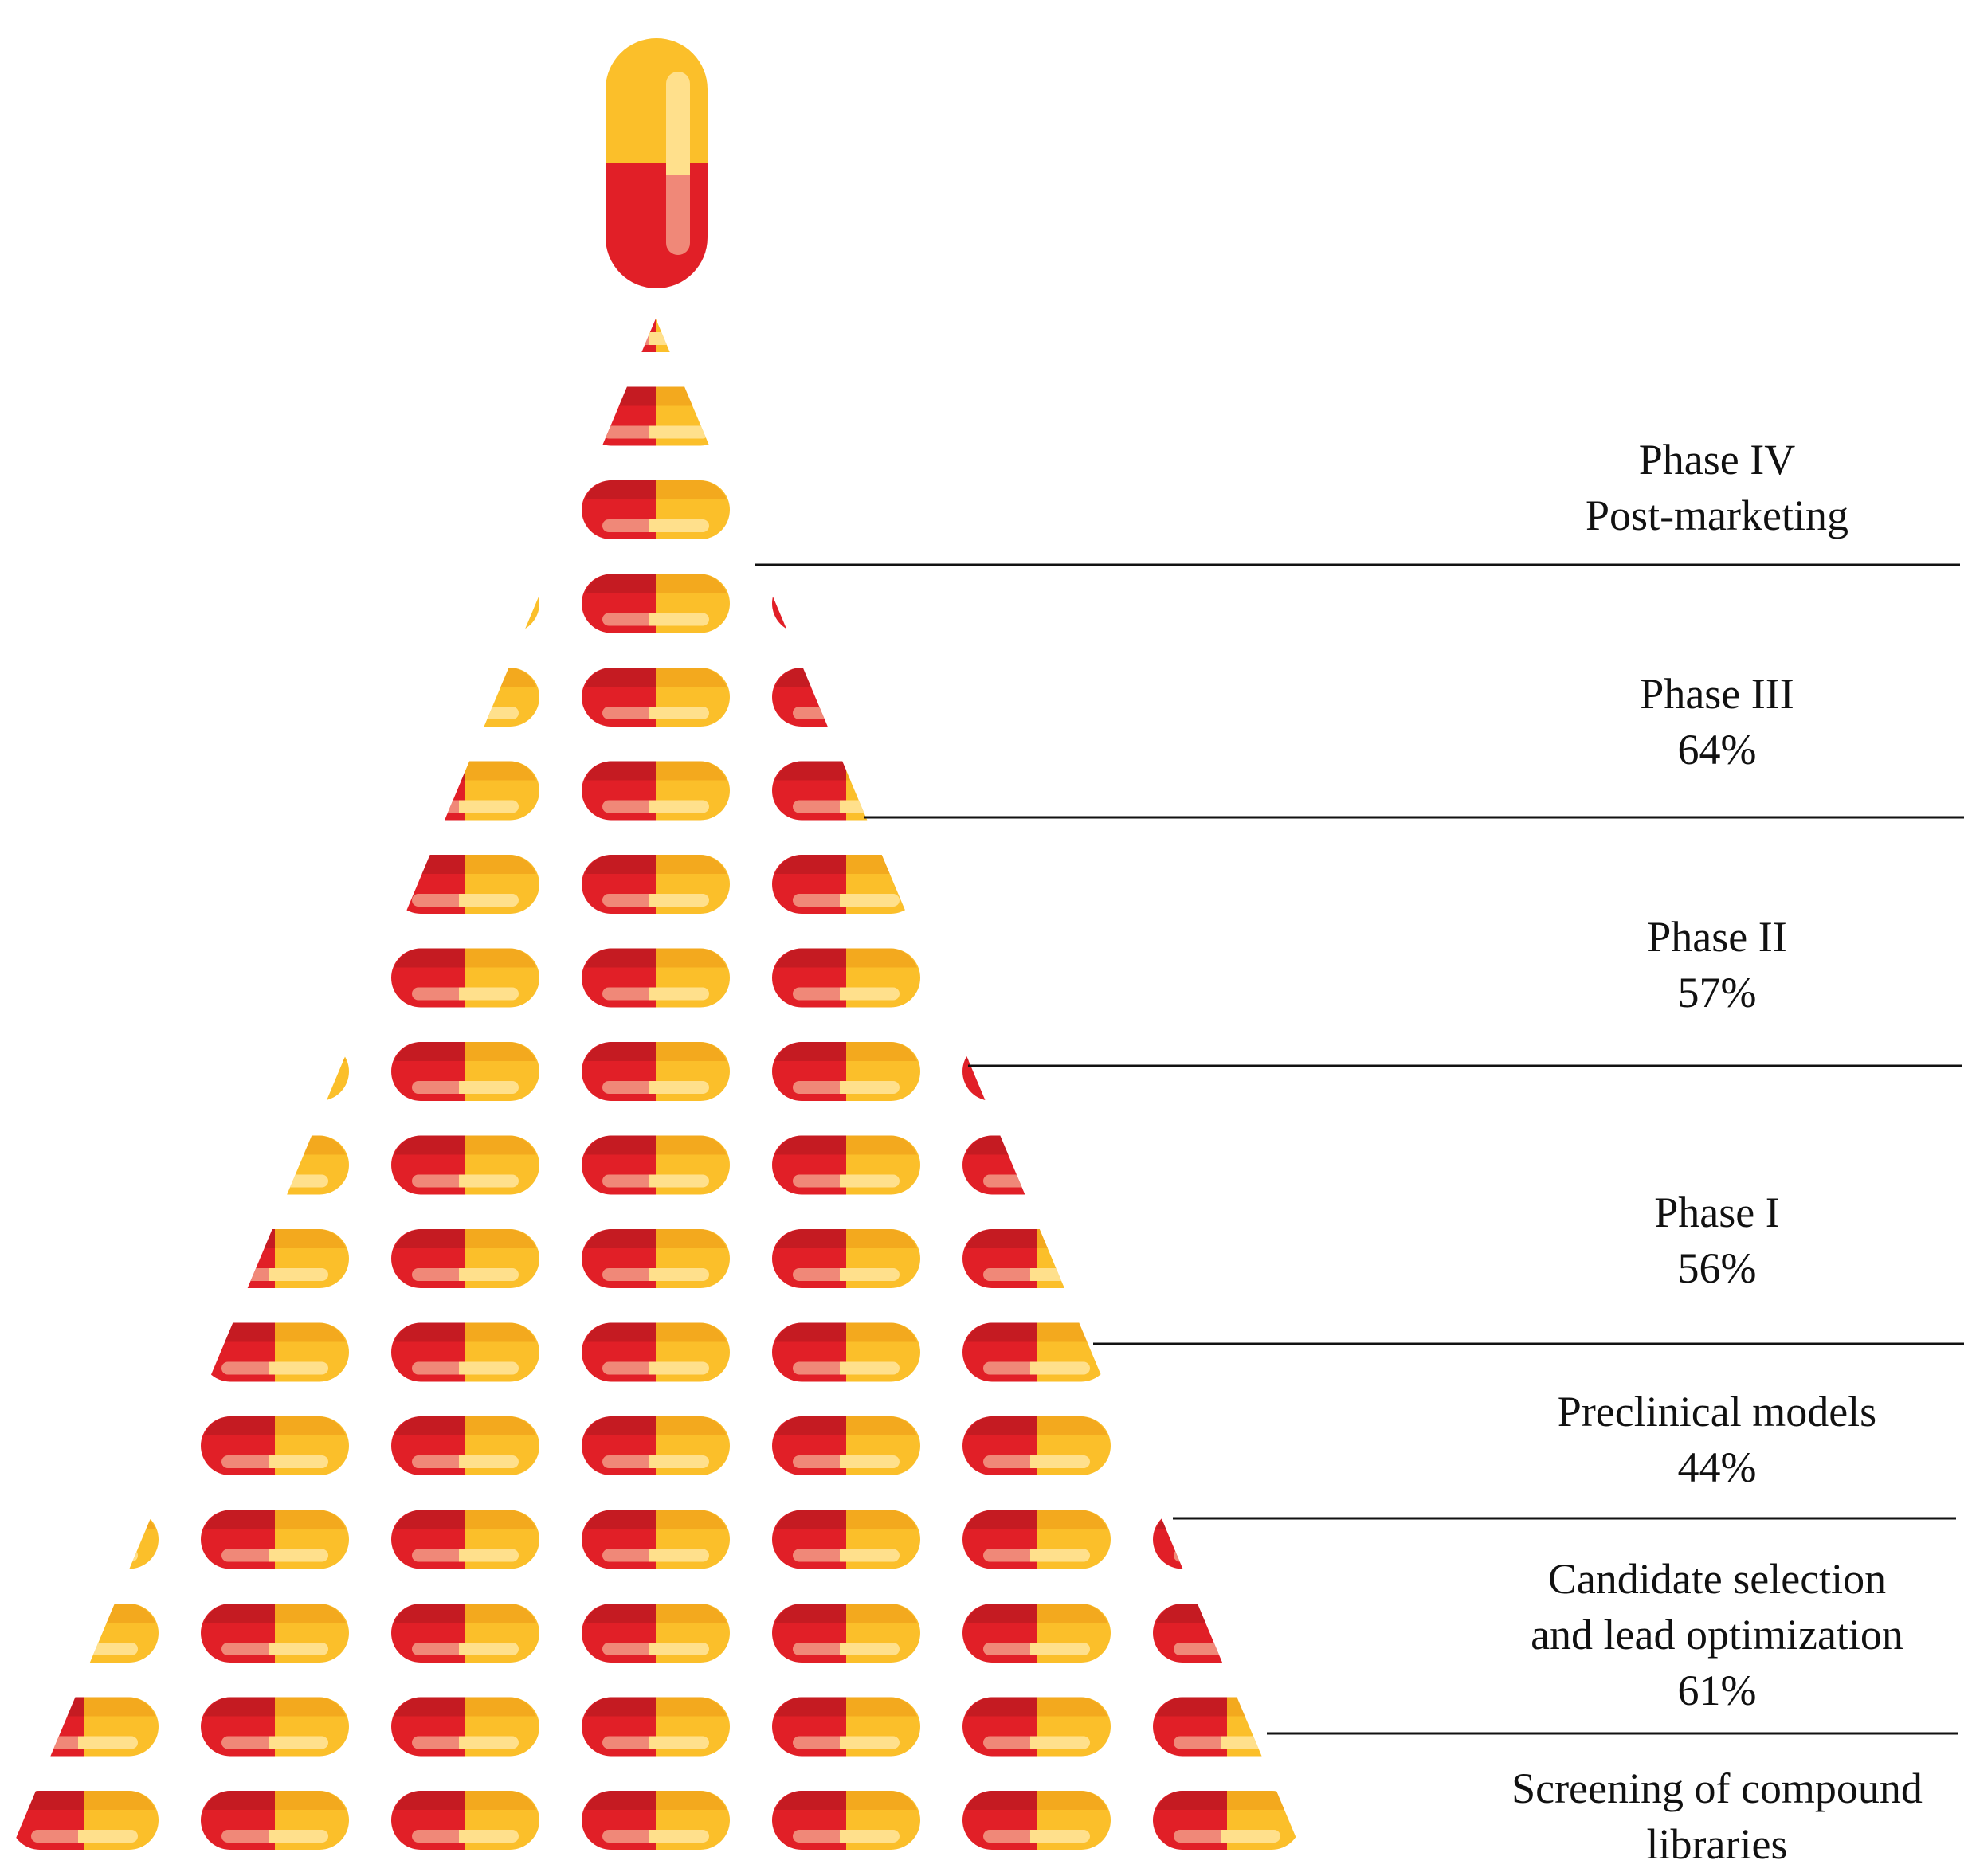  Describe the element at coordinates (1717, 1816) in the screenshot. I see `stage-label-screening: Screening of compound libraries` at that location.